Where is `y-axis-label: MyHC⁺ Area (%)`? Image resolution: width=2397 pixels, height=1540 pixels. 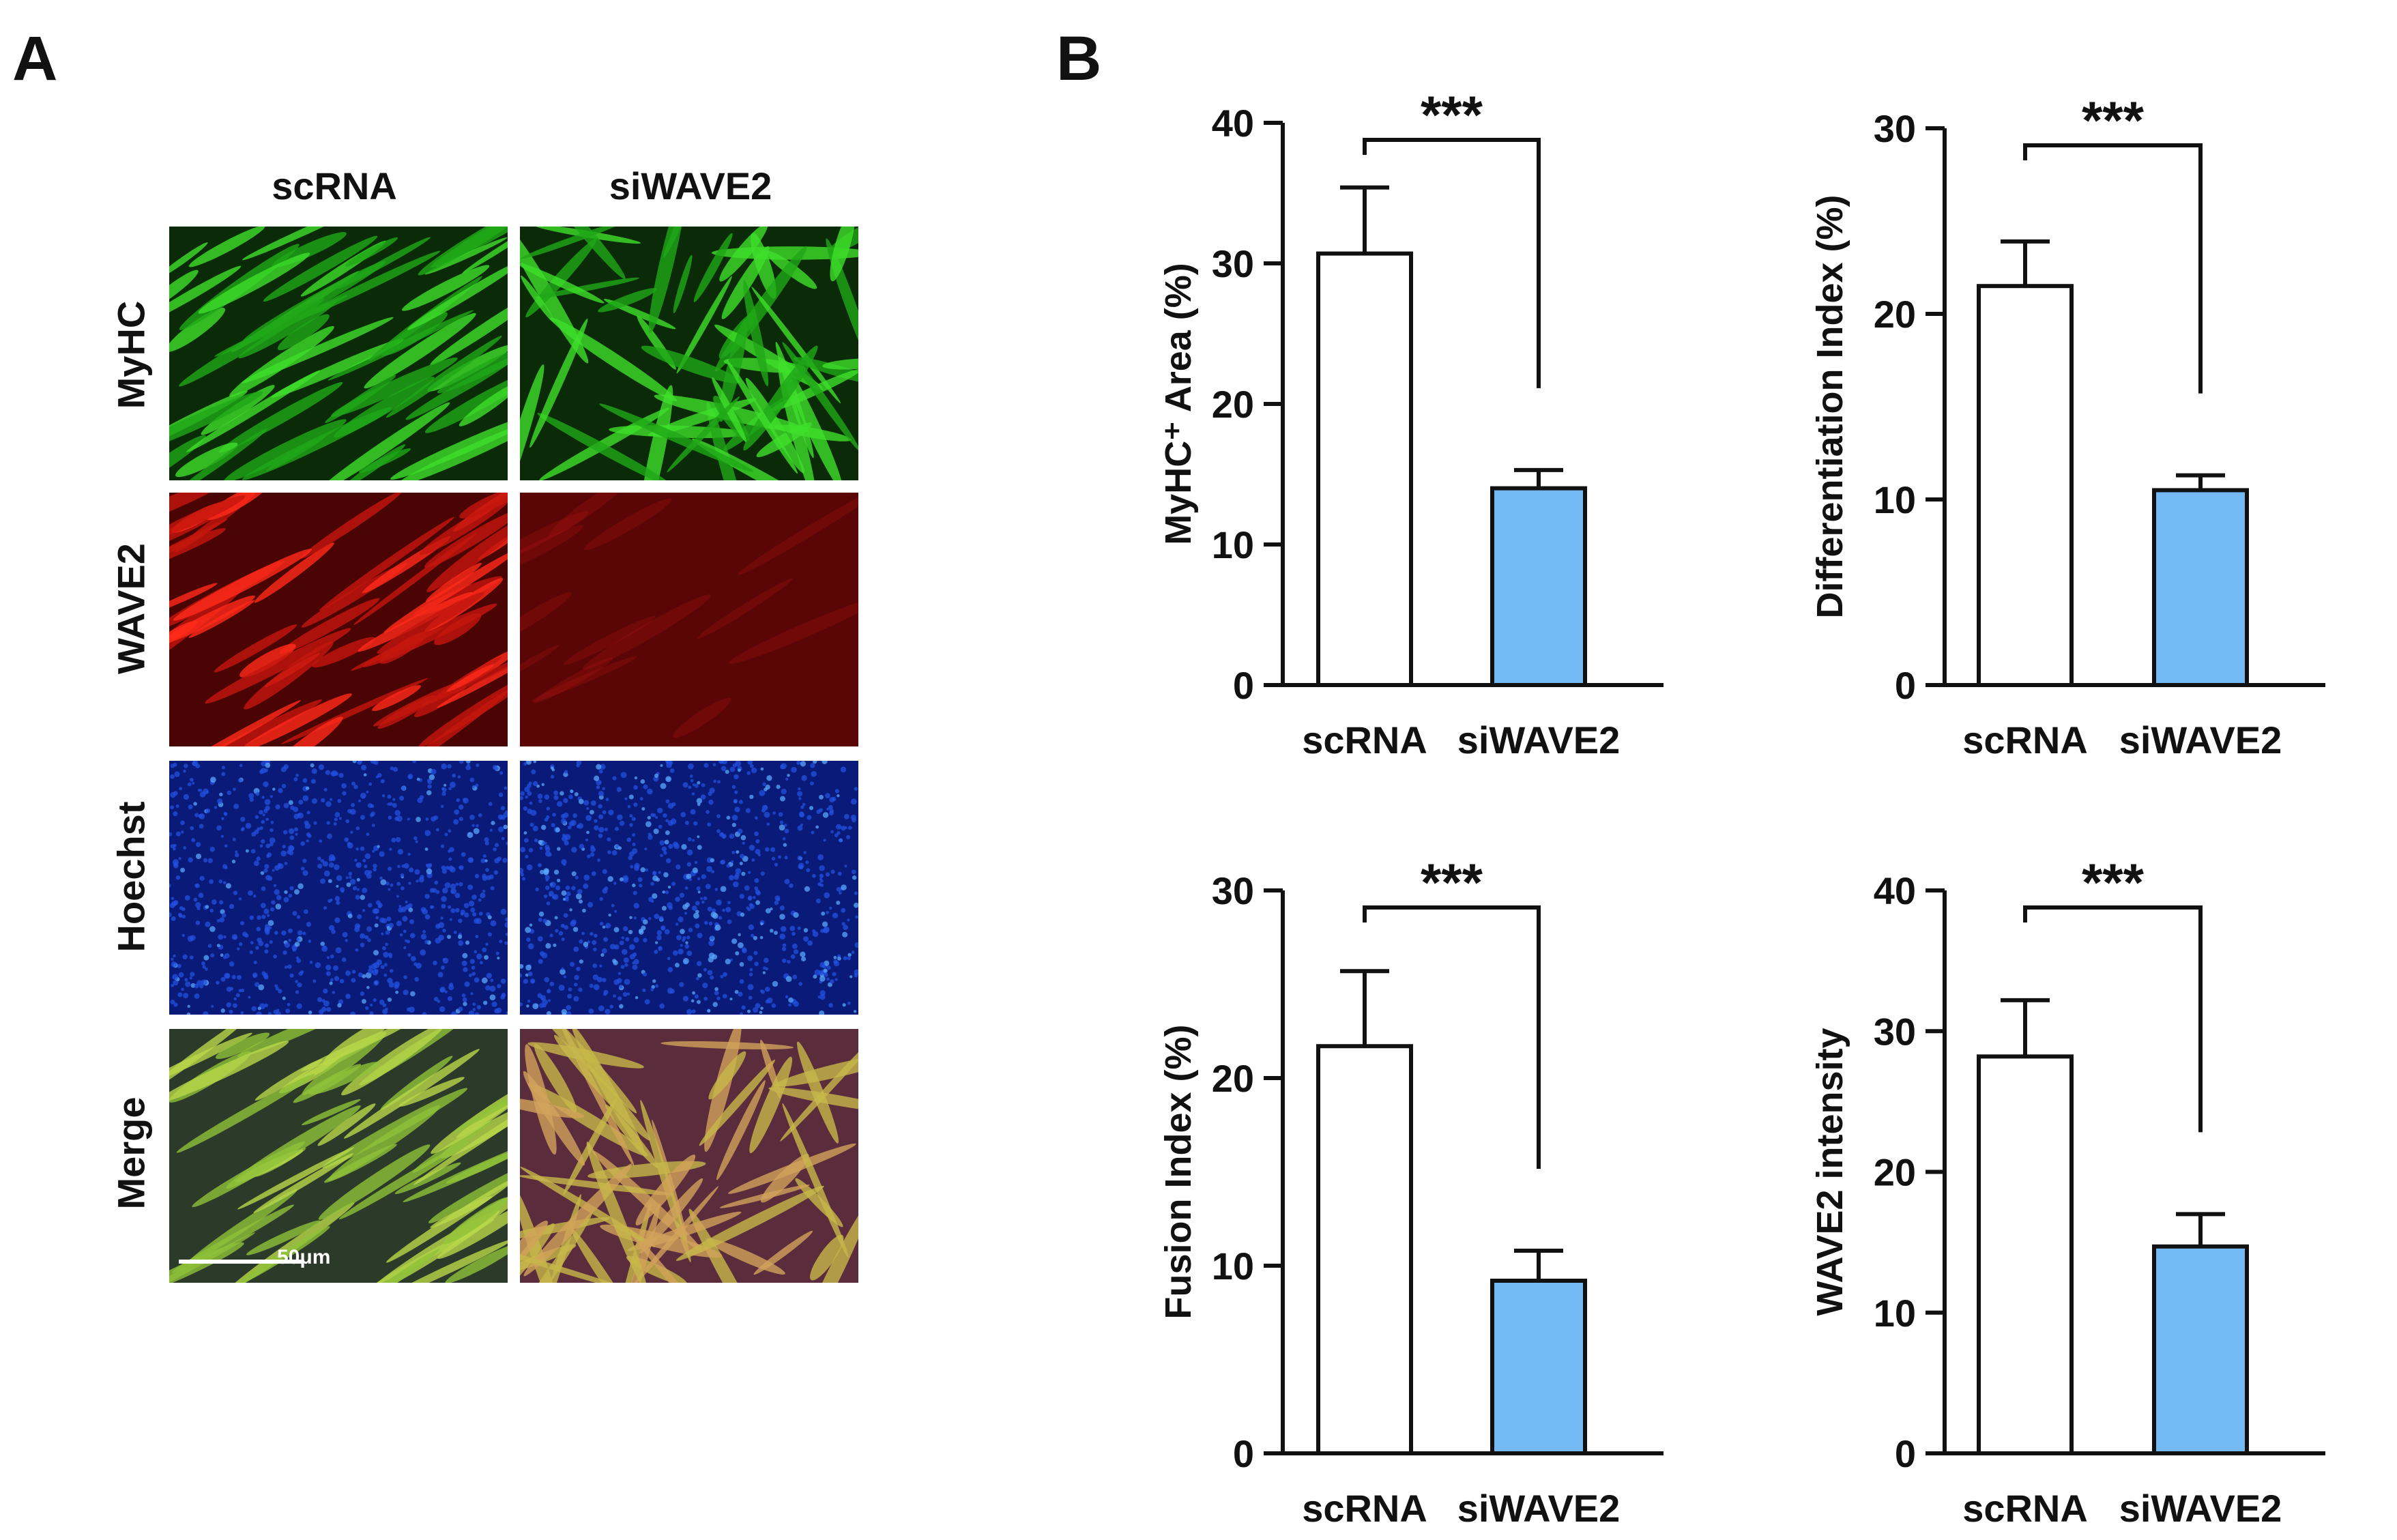
y-axis-label: MyHC⁺ Area (%) is located at coordinates (1178, 404).